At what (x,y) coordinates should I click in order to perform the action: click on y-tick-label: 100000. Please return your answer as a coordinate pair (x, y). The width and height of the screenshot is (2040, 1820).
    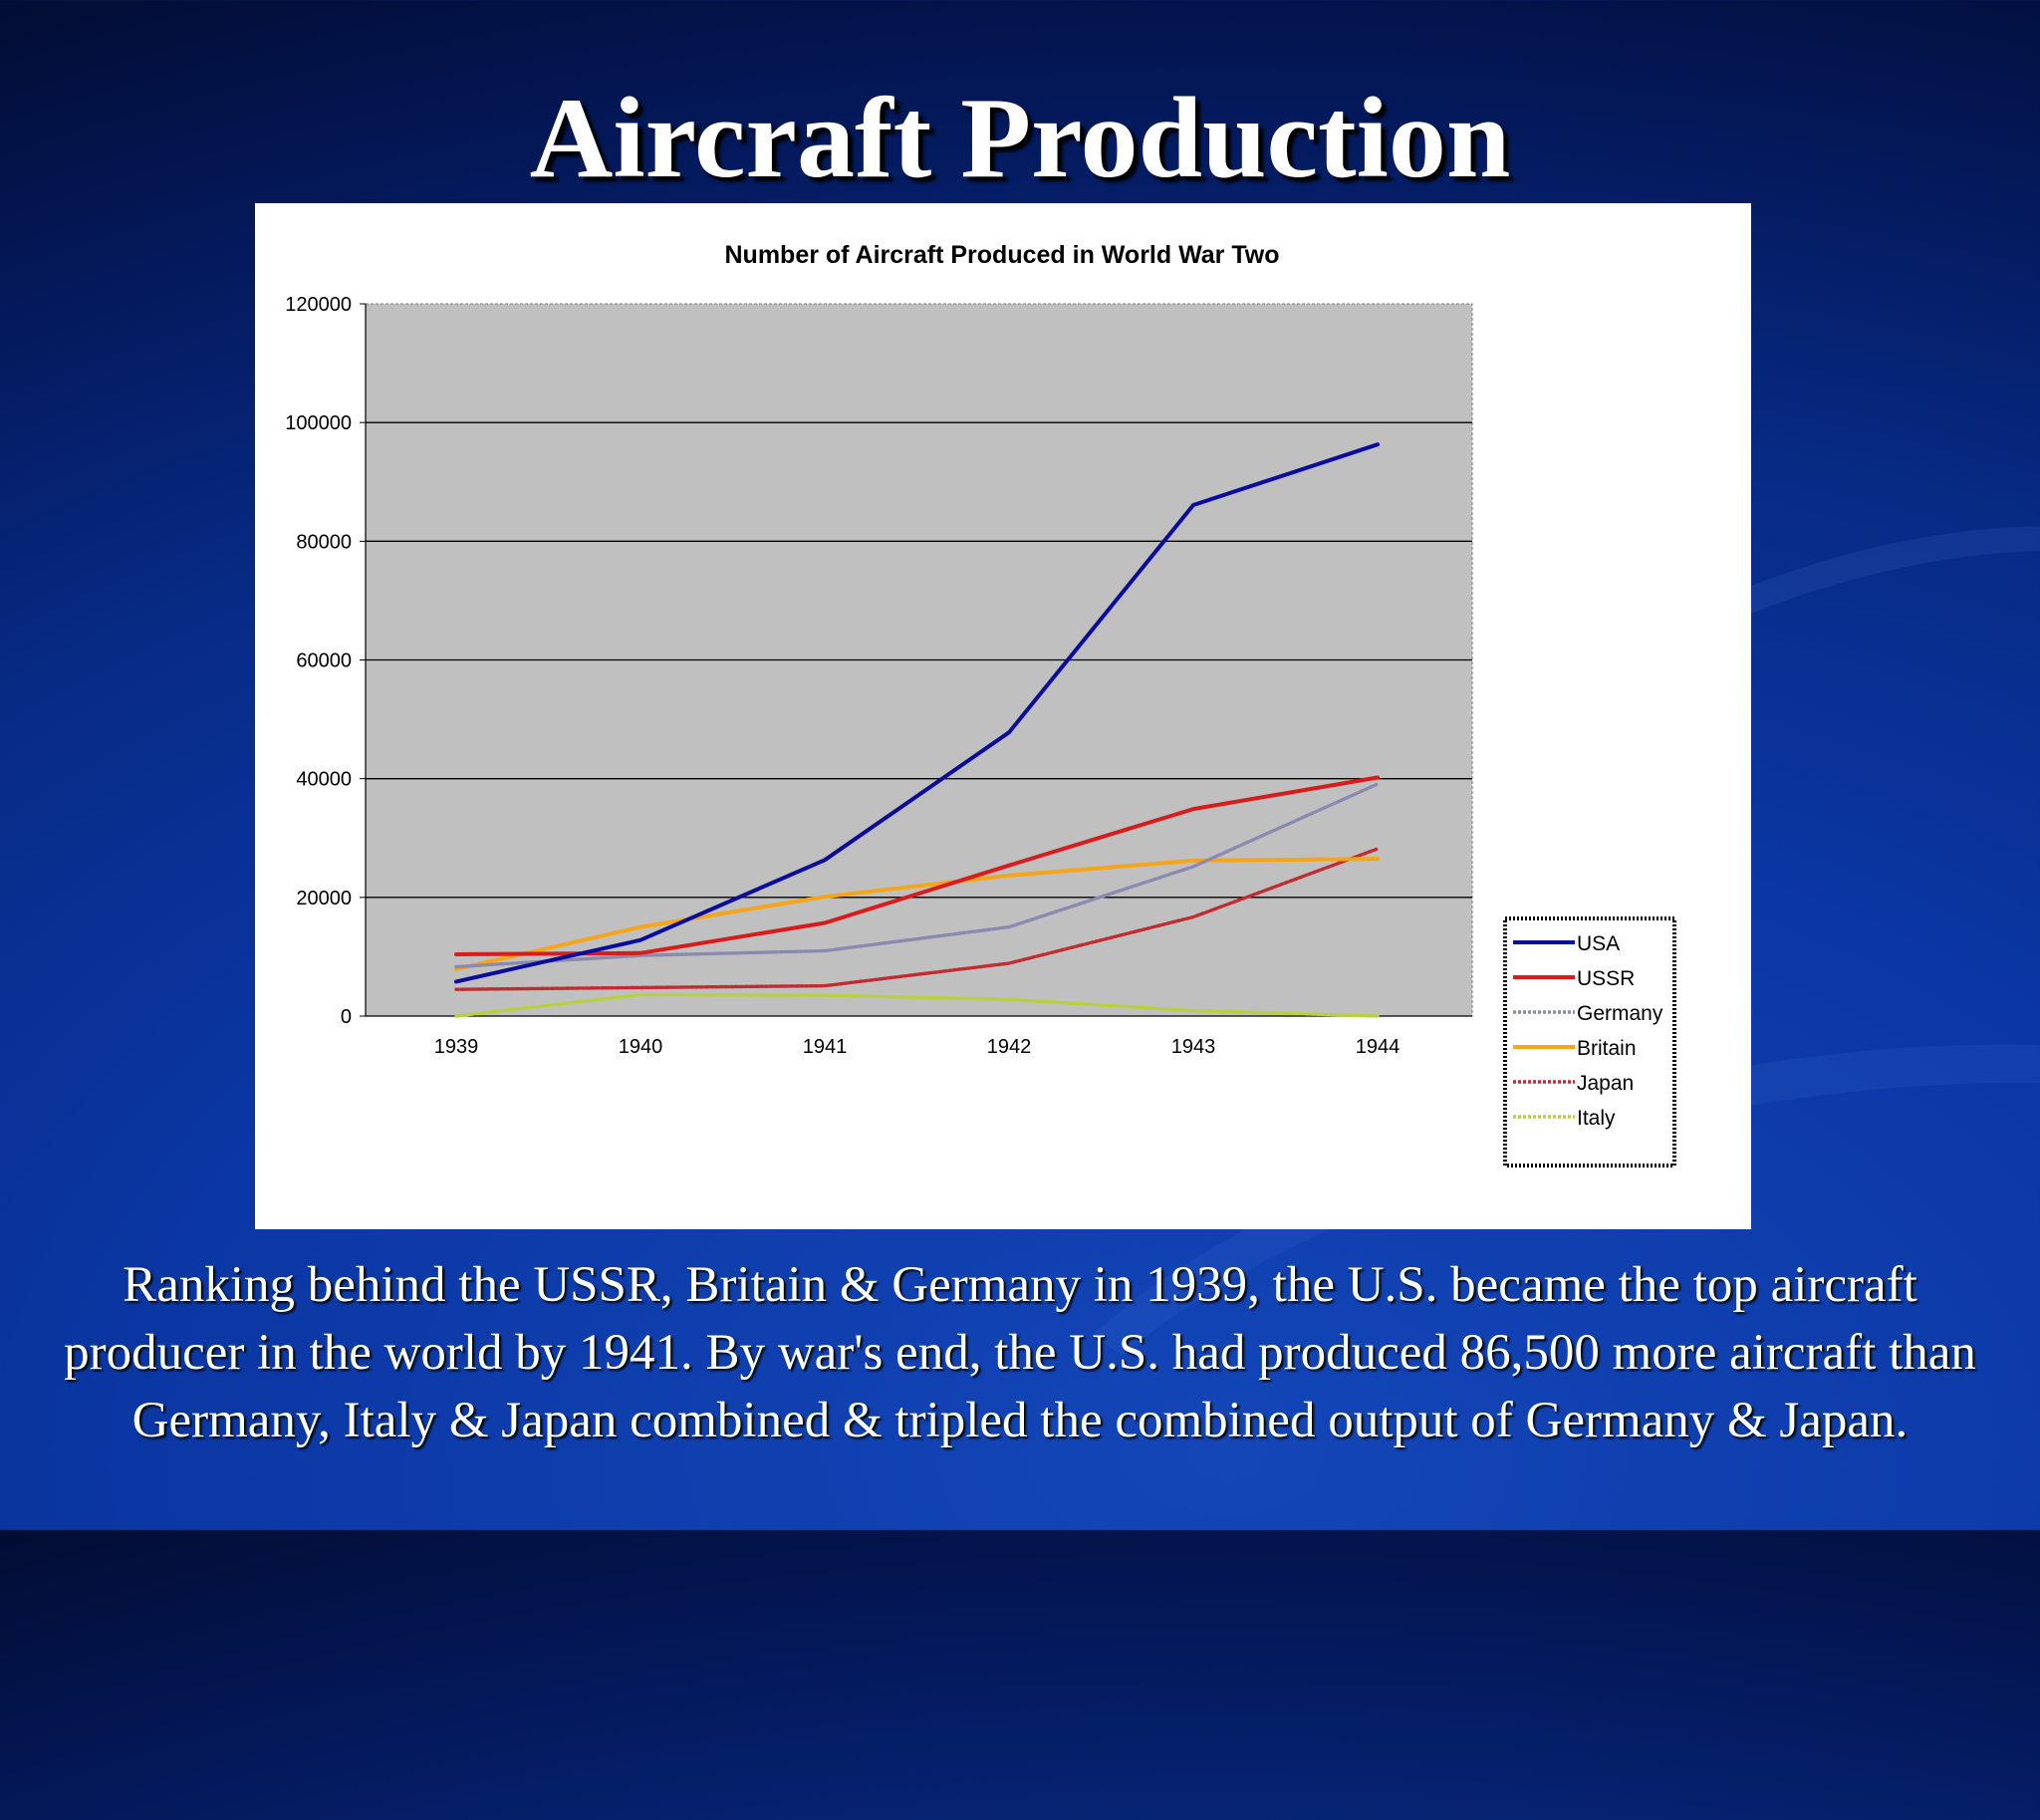
    Looking at the image, I should click on (318, 423).